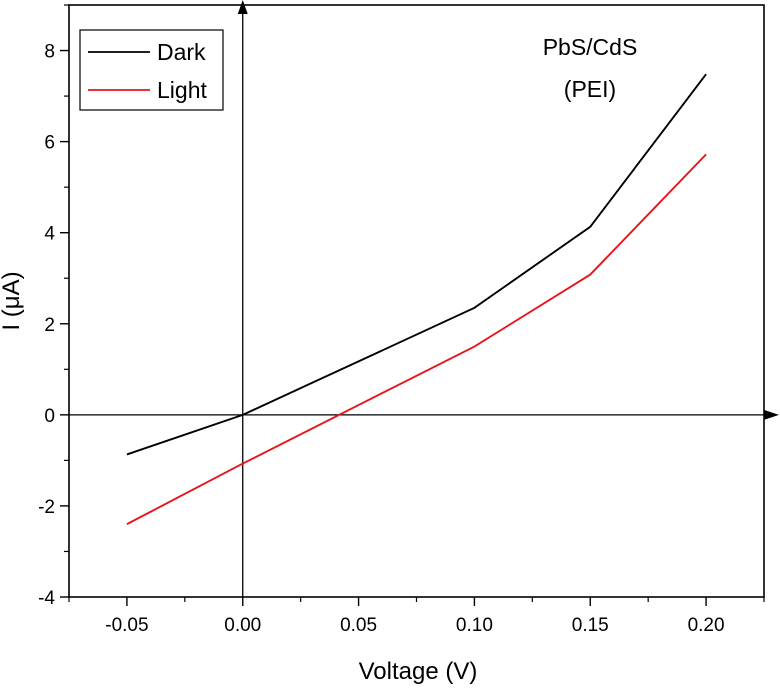  Describe the element at coordinates (46, 507) in the screenshot. I see `y-tick-label: -2` at that location.